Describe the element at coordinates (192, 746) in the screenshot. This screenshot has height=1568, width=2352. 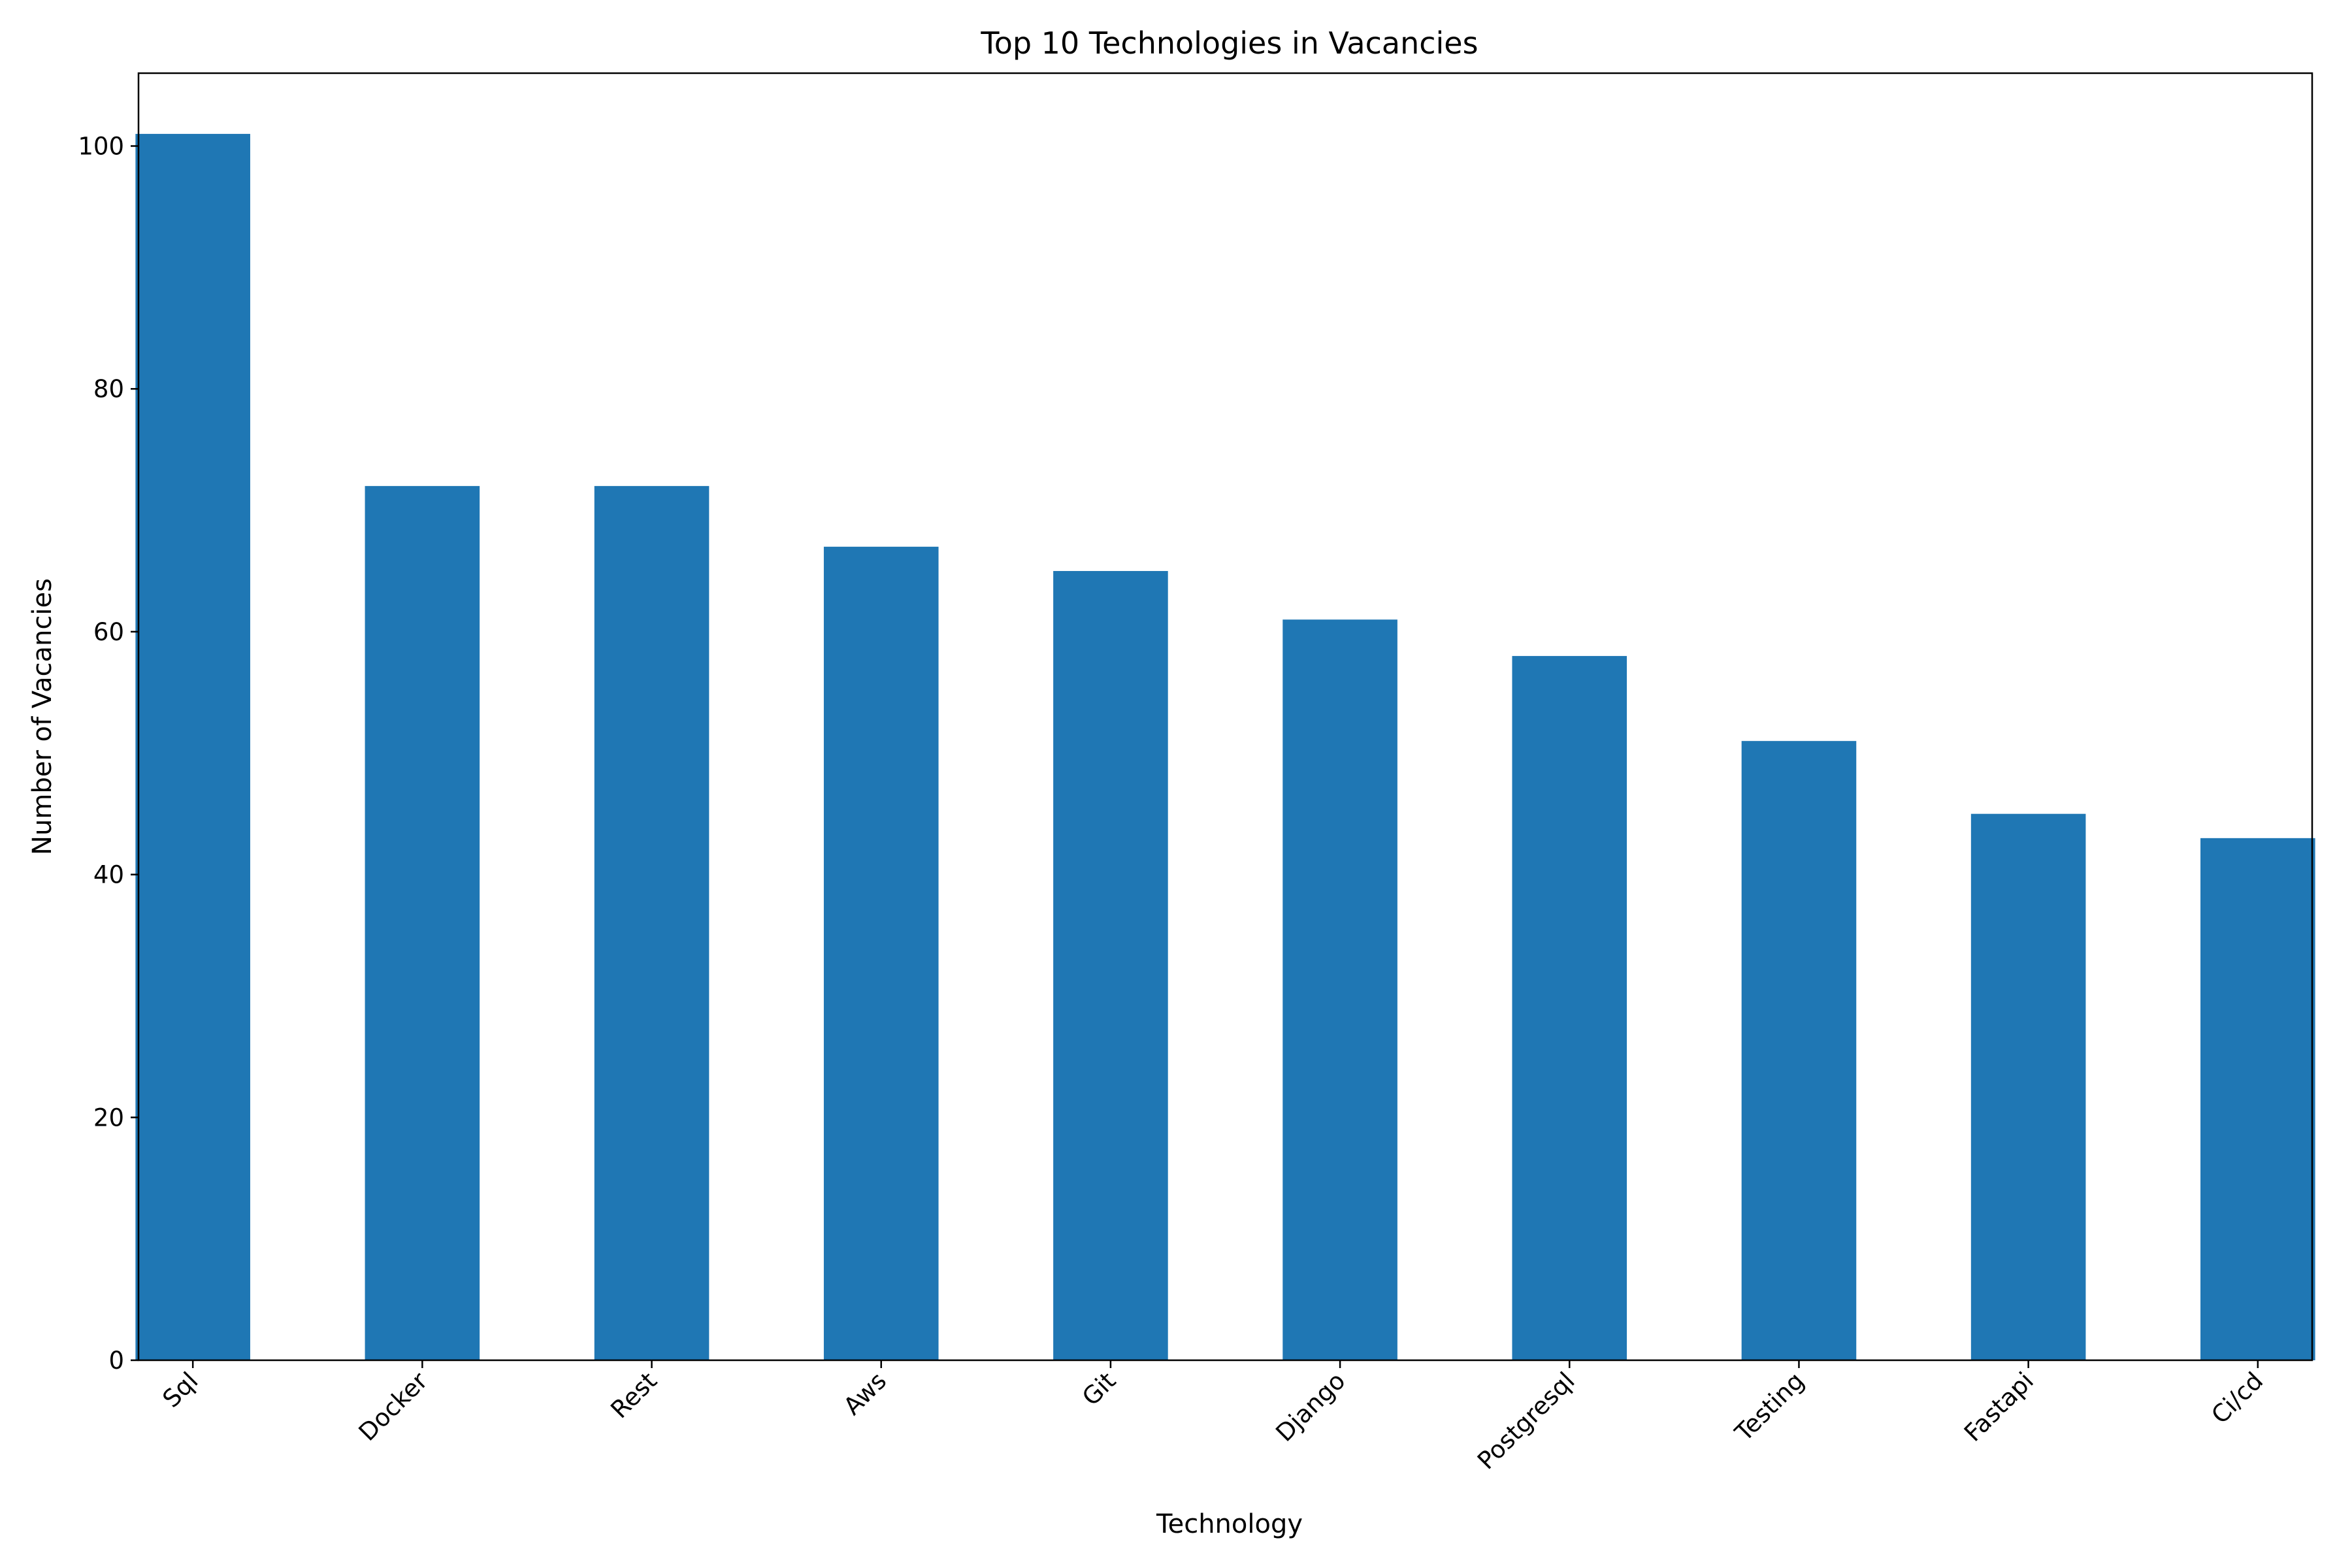
I see `bar-sql` at that location.